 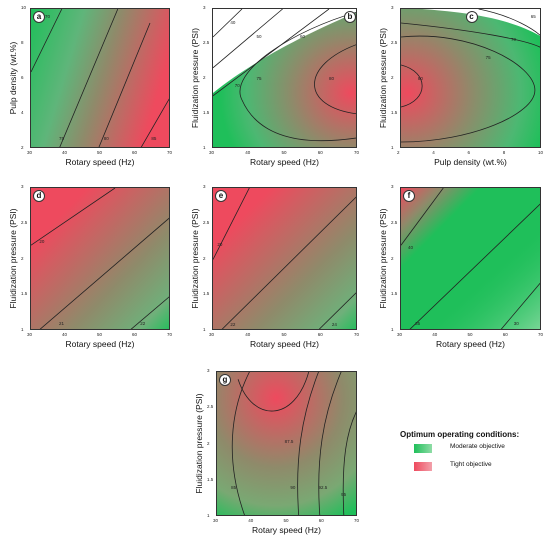 What do you see at coordinates (154, 139) in the screenshot?
I see `contour-label: 85` at bounding box center [154, 139].